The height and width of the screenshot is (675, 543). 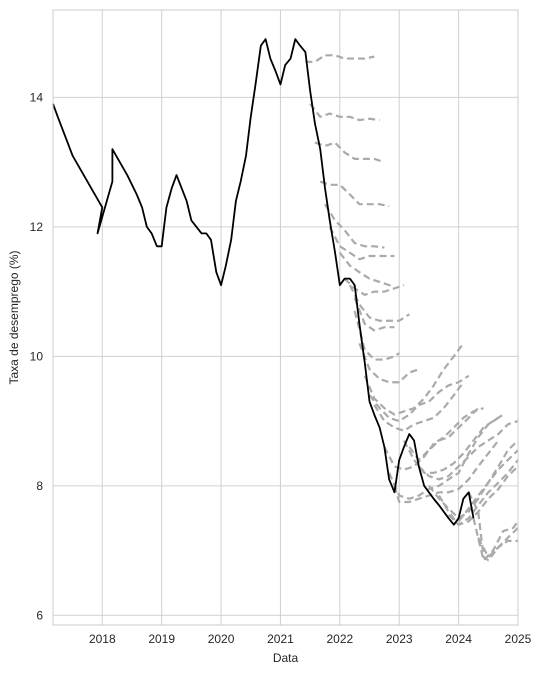 What do you see at coordinates (39, 486) in the screenshot?
I see `y-tick-label: 8` at bounding box center [39, 486].